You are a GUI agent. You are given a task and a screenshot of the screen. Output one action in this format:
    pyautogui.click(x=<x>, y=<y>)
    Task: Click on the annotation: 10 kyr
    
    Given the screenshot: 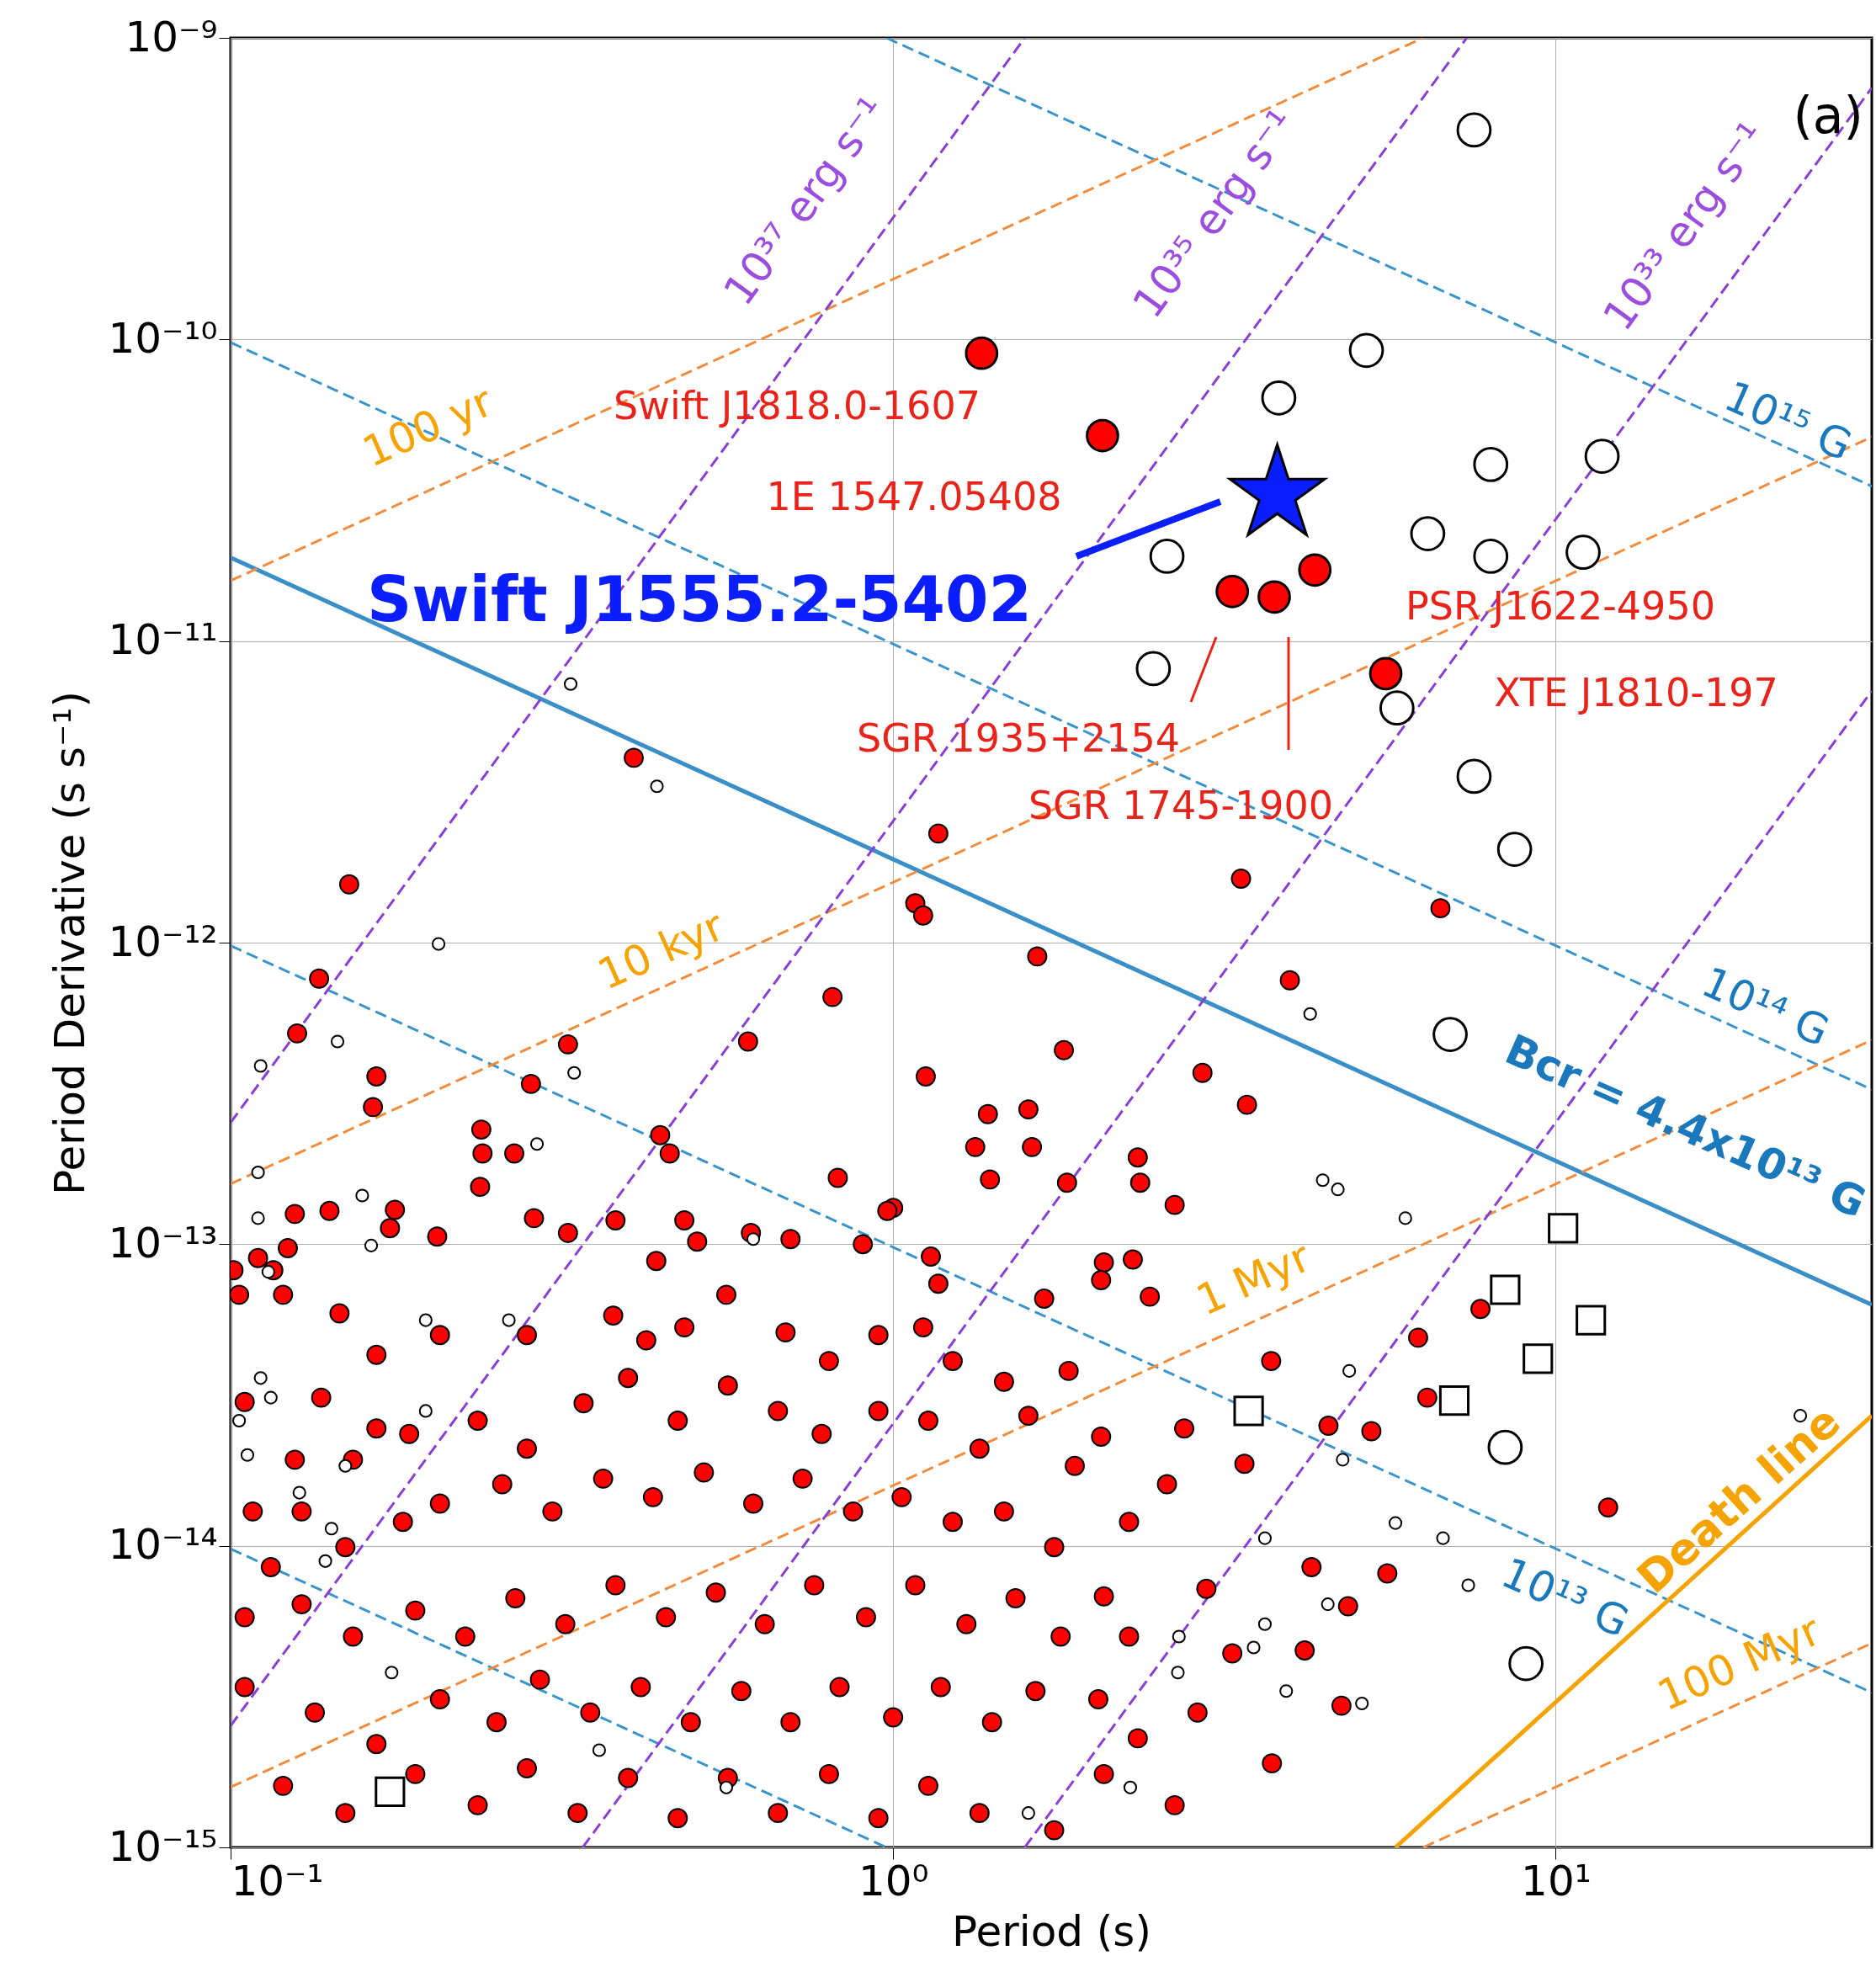 What is the action you would take?
    pyautogui.click(x=661, y=950)
    